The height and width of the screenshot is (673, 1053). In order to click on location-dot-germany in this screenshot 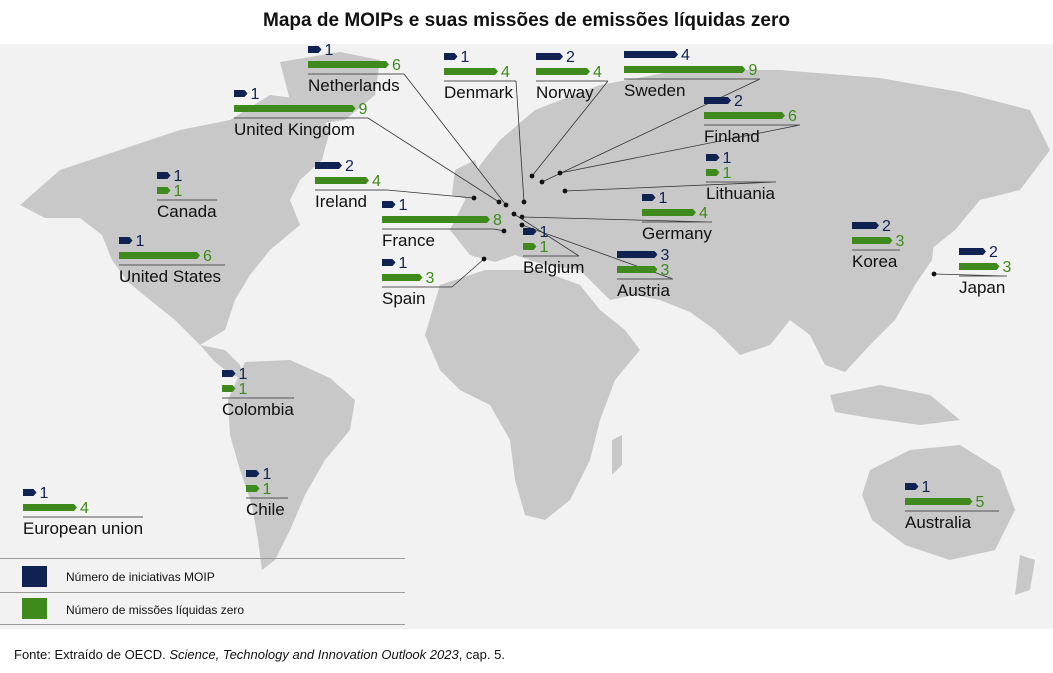, I will do `click(522, 217)`.